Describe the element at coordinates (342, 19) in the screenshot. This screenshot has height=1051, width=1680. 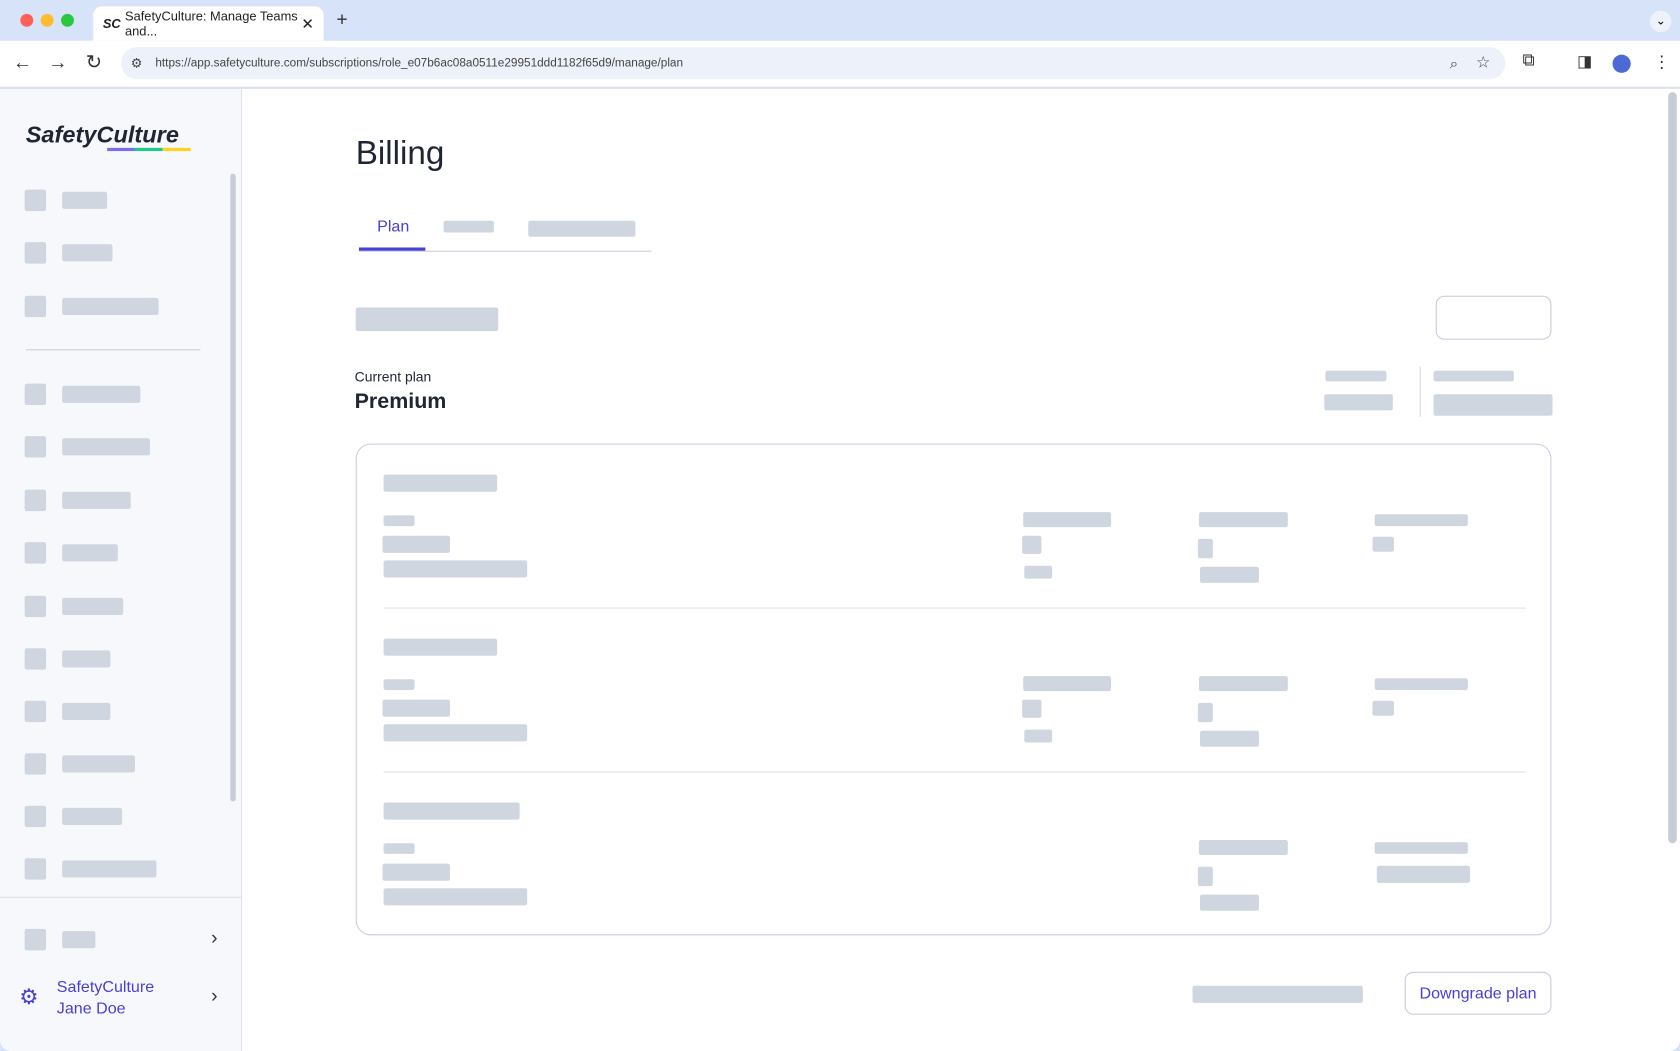
I see `new-tab-icon: +` at that location.